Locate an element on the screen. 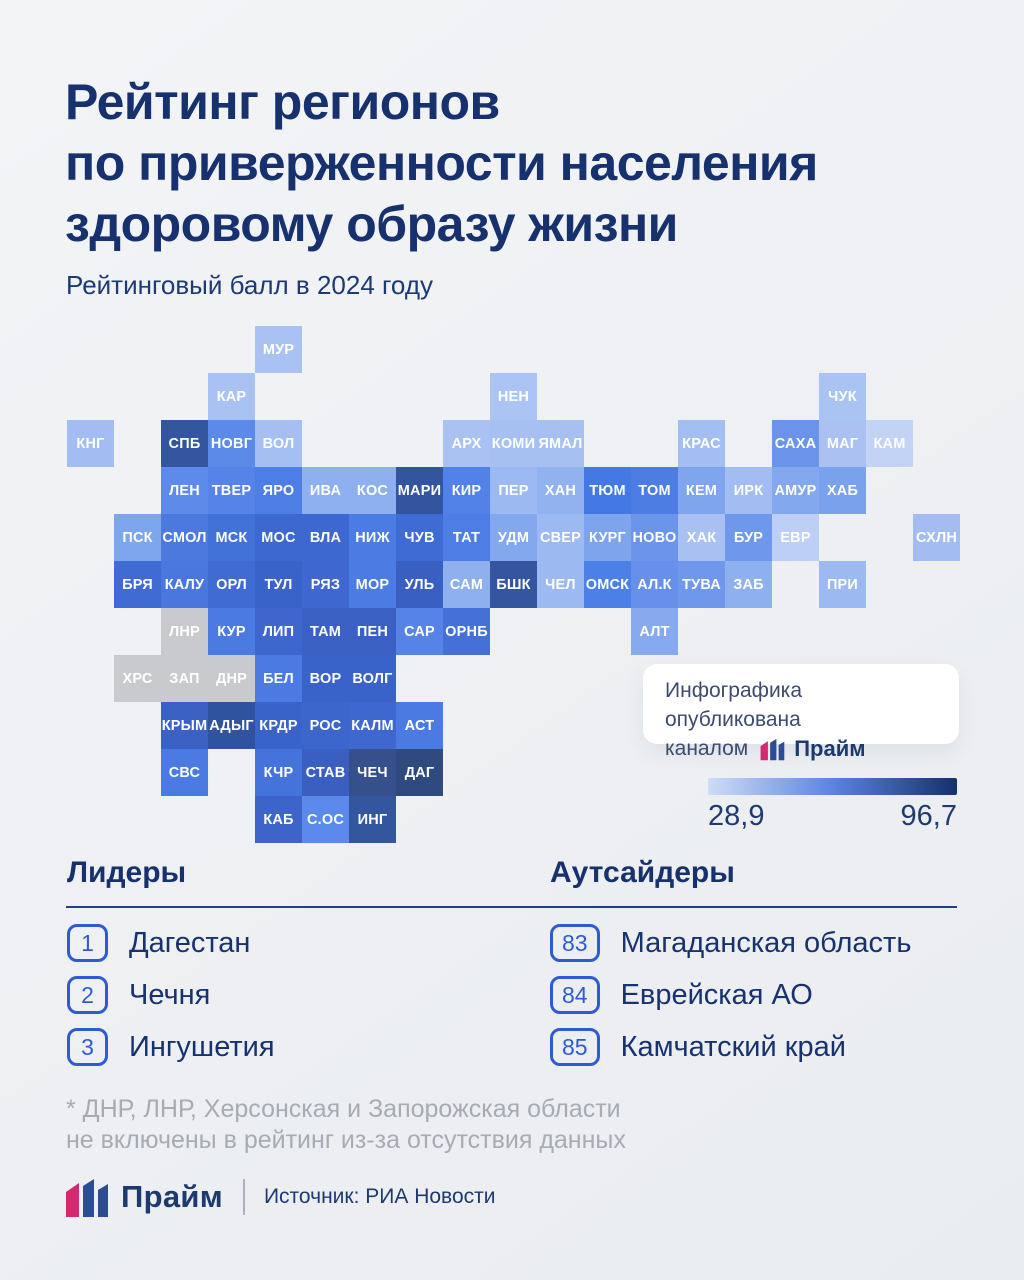 This screenshot has width=1024, height=1280. rank-badge: 1 is located at coordinates (87, 943).